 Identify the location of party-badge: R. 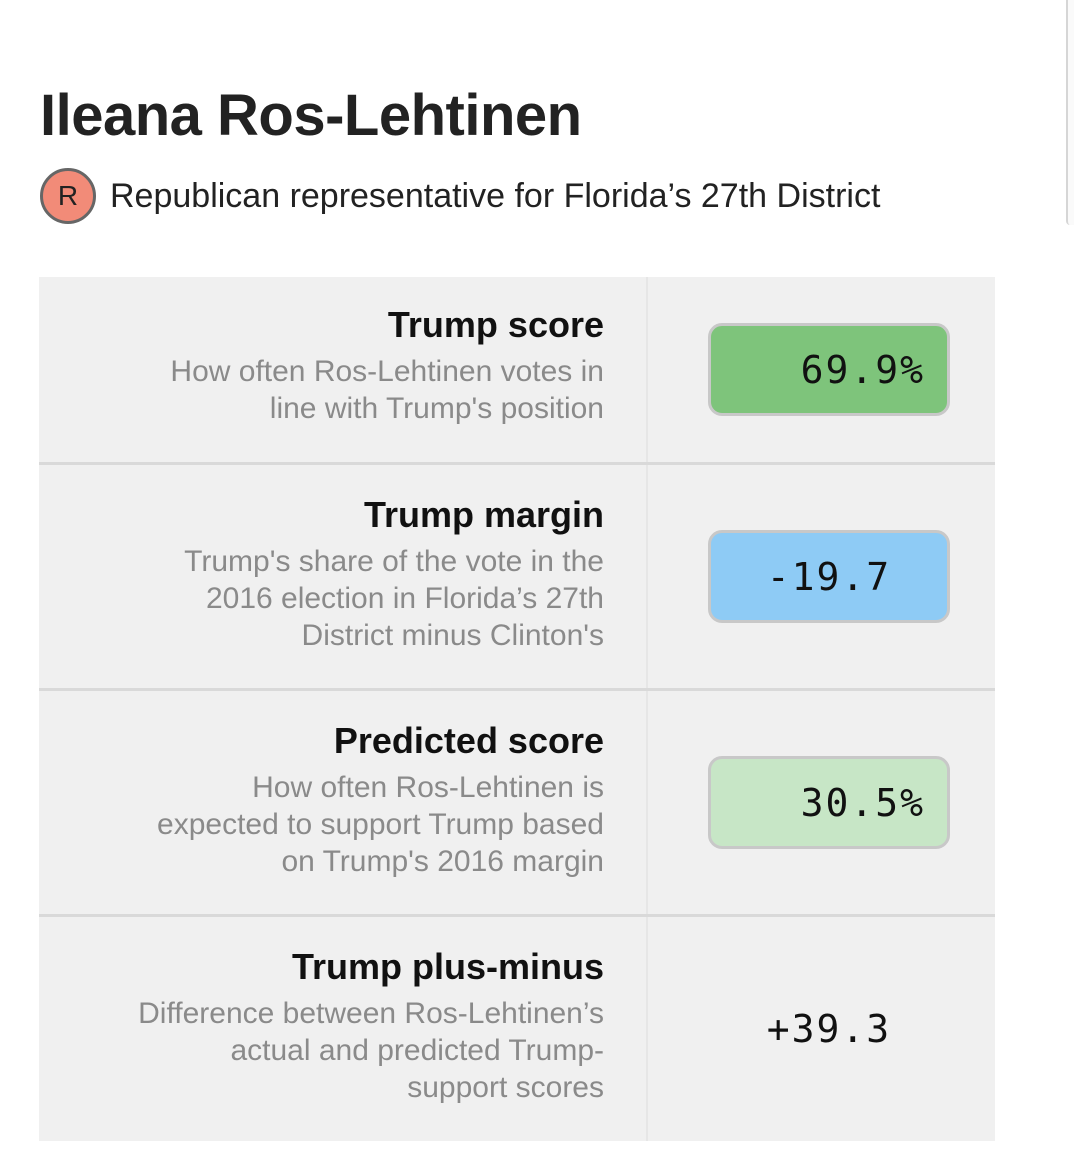
(68, 196).